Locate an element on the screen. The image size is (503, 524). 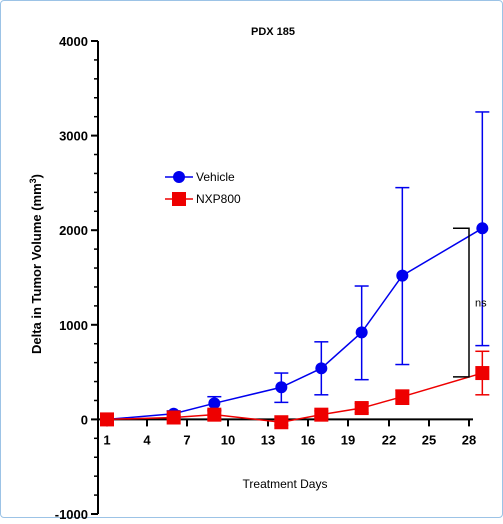
y-axis-label: Delta in Tumor Volume (mm3) is located at coordinates (36, 264).